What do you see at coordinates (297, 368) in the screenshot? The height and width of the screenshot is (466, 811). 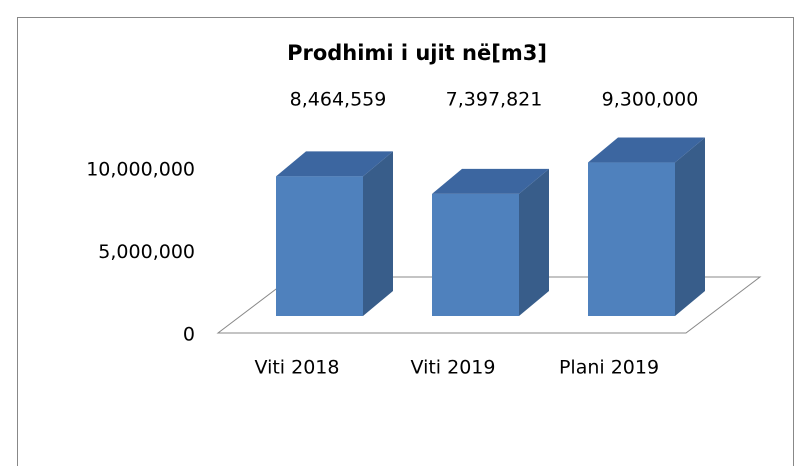 I see `x-tick-label: Viti 2018` at bounding box center [297, 368].